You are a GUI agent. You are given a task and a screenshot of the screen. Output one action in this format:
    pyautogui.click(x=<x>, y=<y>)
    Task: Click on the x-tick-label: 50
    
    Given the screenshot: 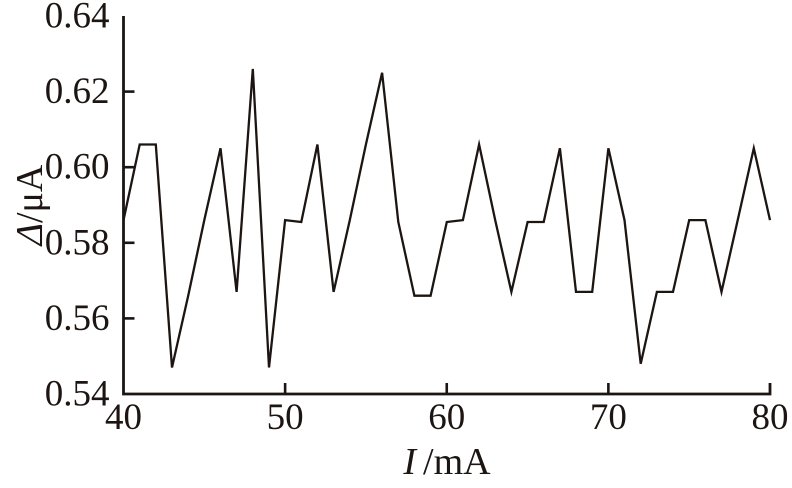 What is the action you would take?
    pyautogui.click(x=285, y=417)
    